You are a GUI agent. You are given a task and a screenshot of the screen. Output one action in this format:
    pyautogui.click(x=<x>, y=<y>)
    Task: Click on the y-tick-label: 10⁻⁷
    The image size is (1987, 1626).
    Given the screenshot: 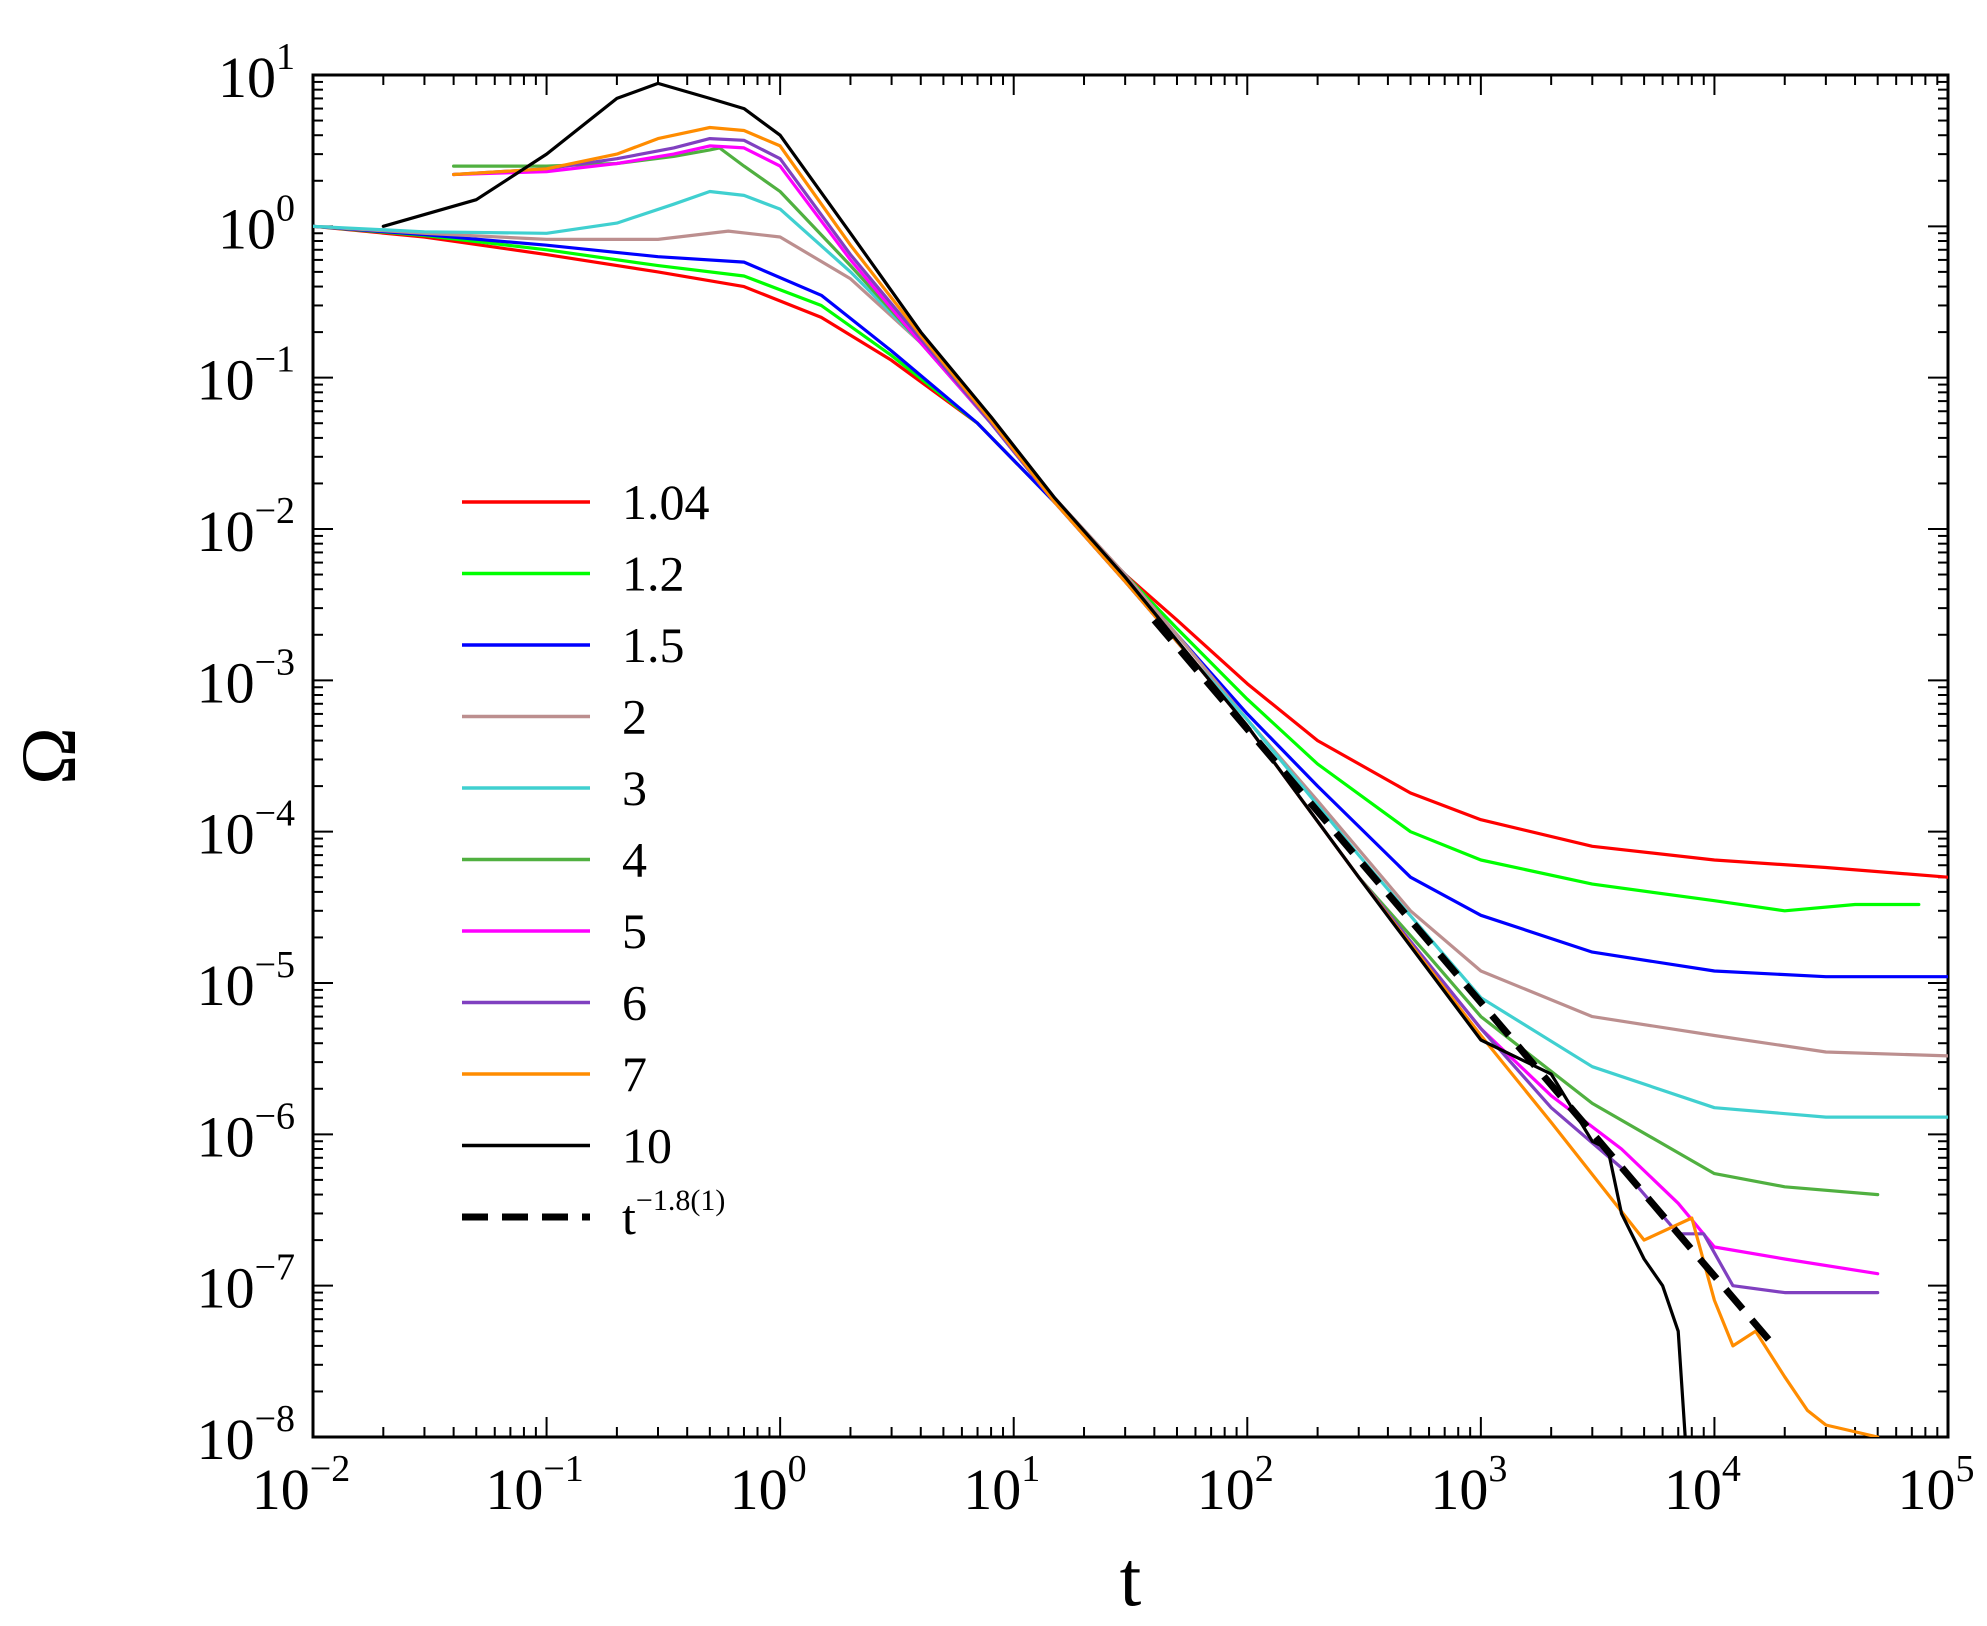 What is the action you would take?
    pyautogui.click(x=246, y=1284)
    